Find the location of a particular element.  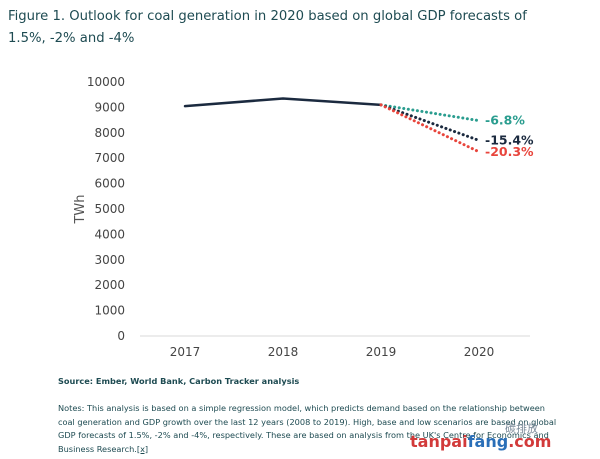

y-tick-label: 3000 is located at coordinates (109, 260).